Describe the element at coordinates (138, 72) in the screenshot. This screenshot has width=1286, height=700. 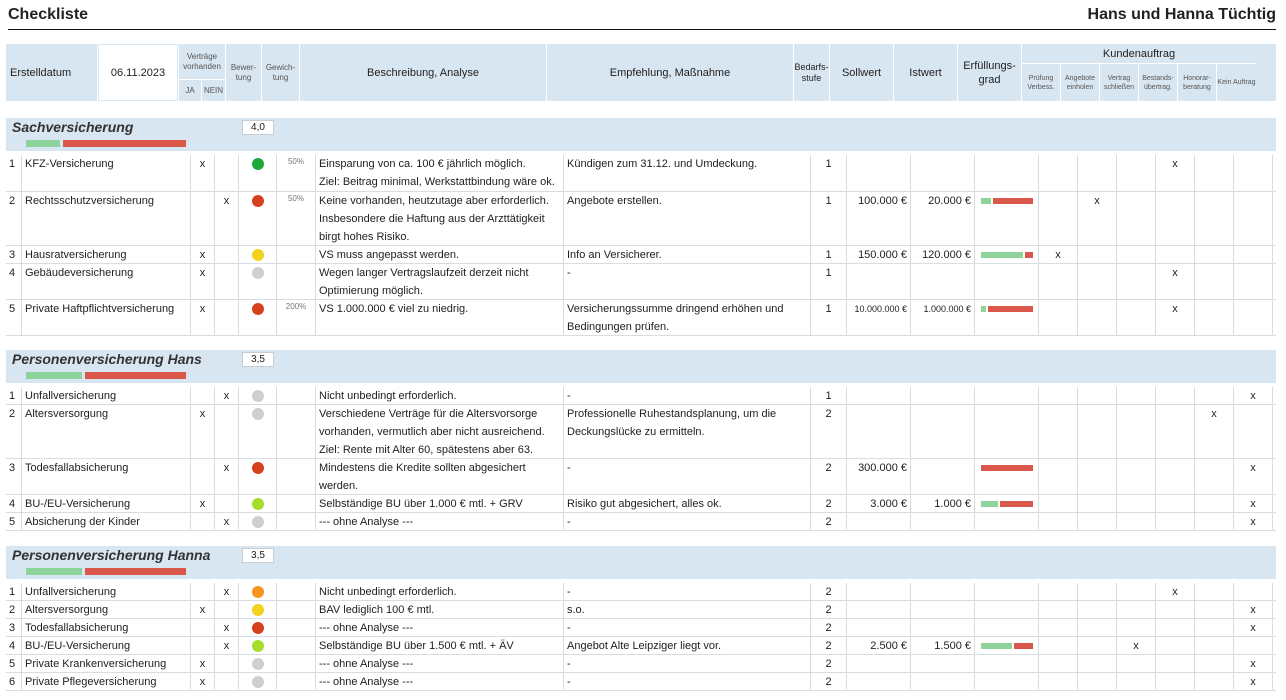
I see `date-field: 06.11.2023` at that location.